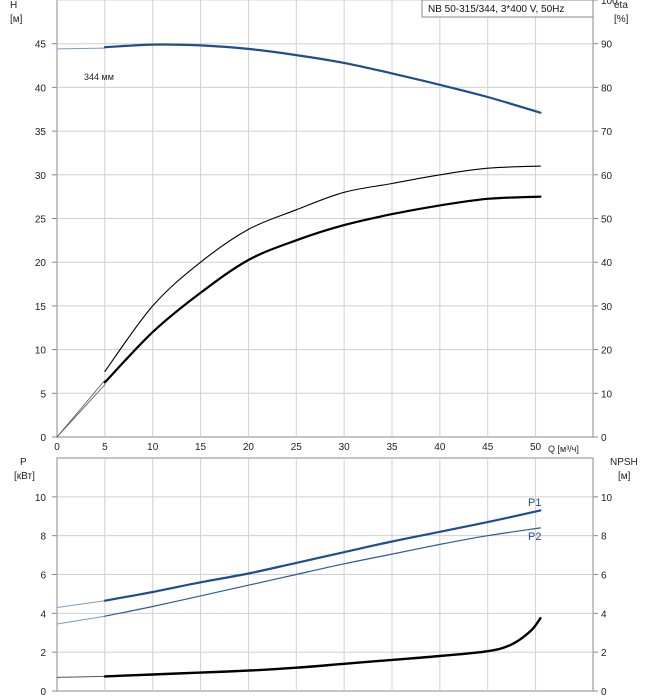  I want to click on x-tick-label: 5, so click(105, 447).